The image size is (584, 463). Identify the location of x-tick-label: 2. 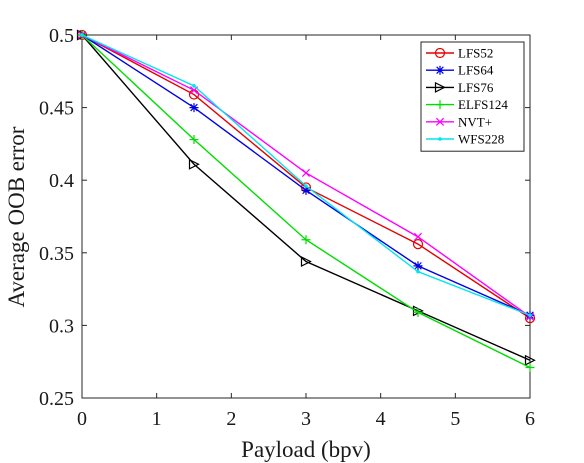
(231, 419).